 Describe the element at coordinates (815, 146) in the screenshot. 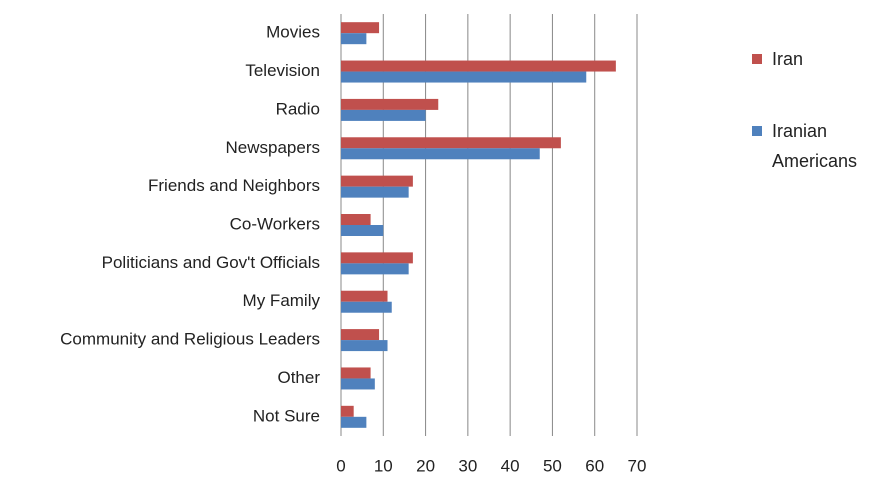

I see `legend-label: Iranian Americans` at that location.